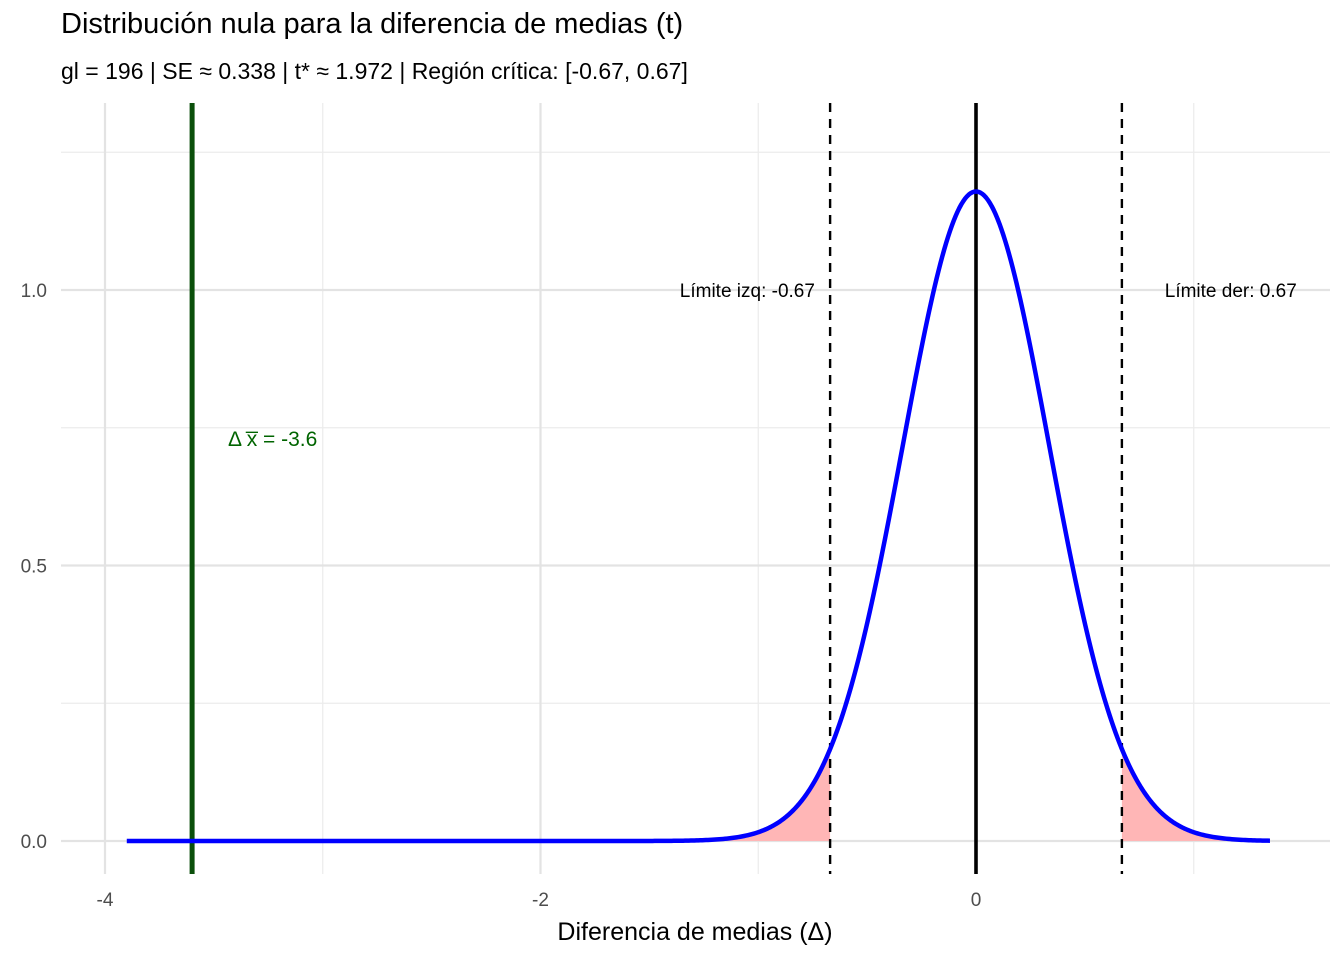 The width and height of the screenshot is (1344, 960). I want to click on x-axis-label: Diferencia de medias (Δ), so click(694, 932).